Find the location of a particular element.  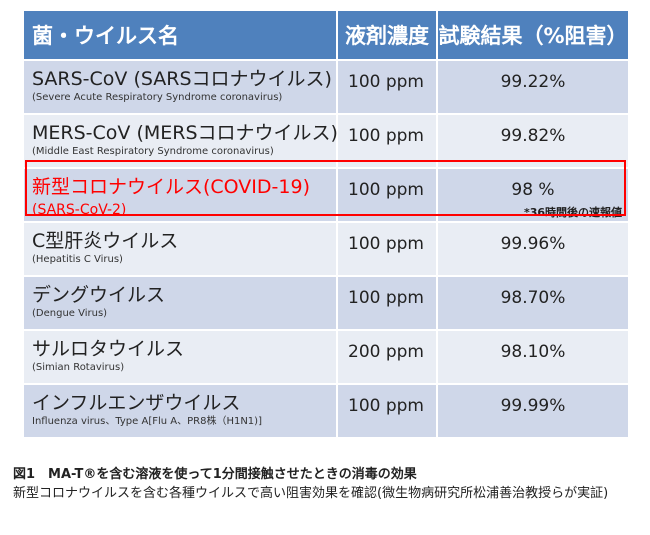

table-row-result: 98.10% is located at coordinates (533, 358).